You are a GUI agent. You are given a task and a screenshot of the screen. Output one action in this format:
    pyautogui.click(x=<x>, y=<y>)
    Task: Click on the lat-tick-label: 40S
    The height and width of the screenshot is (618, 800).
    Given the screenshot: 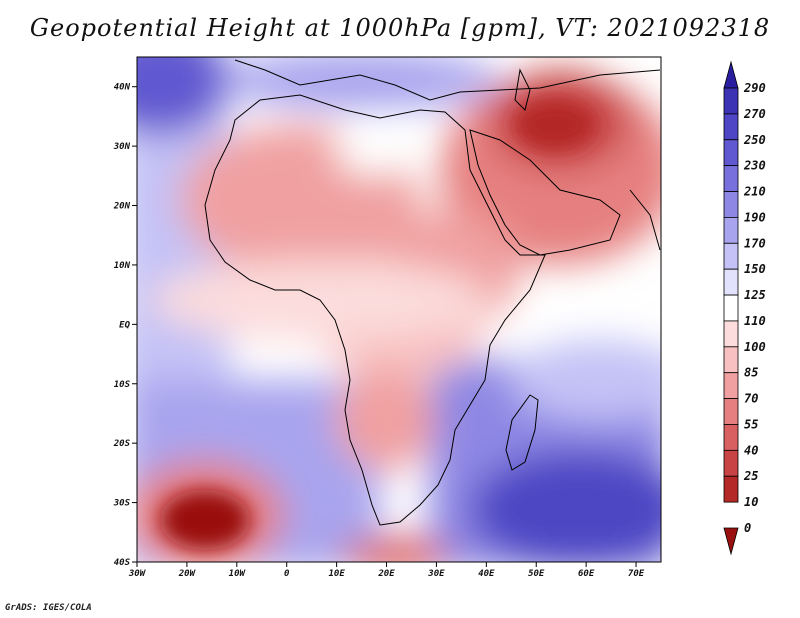 What is the action you would take?
    pyautogui.click(x=122, y=563)
    